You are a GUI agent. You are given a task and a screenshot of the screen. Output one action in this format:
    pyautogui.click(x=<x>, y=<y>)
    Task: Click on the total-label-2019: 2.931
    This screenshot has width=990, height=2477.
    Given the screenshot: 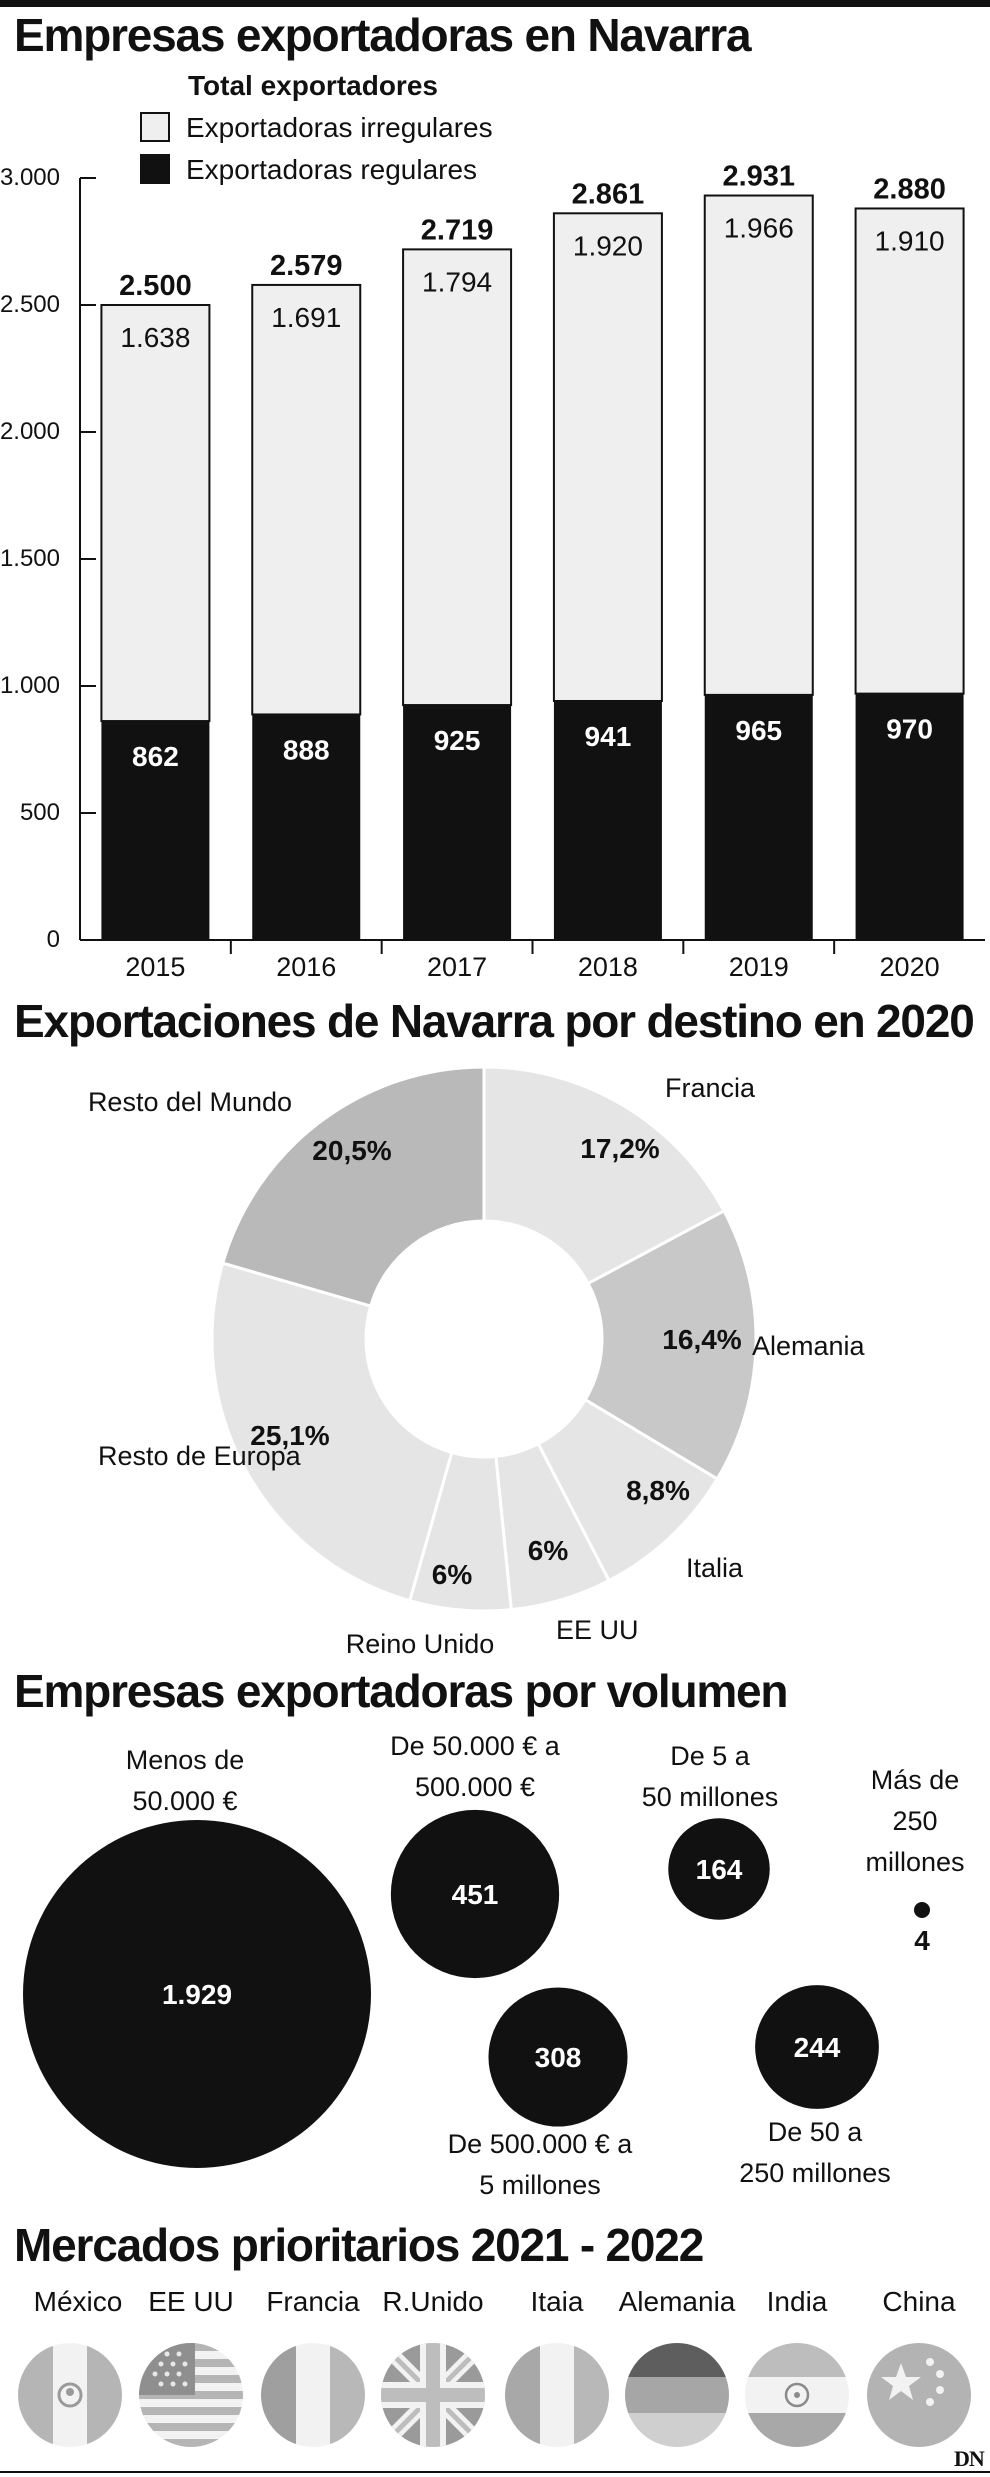 What is the action you would take?
    pyautogui.click(x=758, y=177)
    